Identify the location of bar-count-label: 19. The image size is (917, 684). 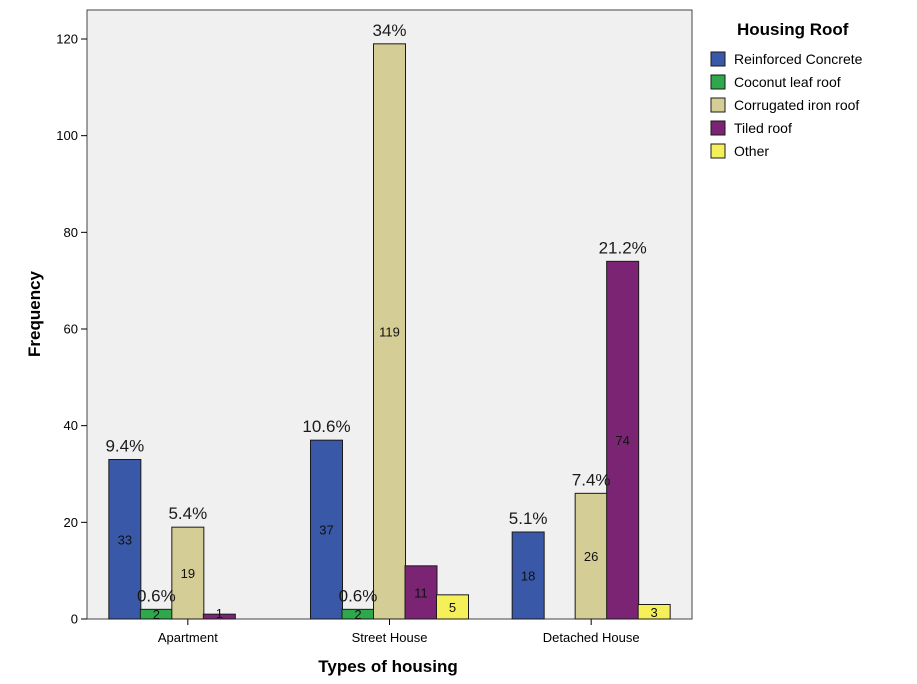
(188, 573).